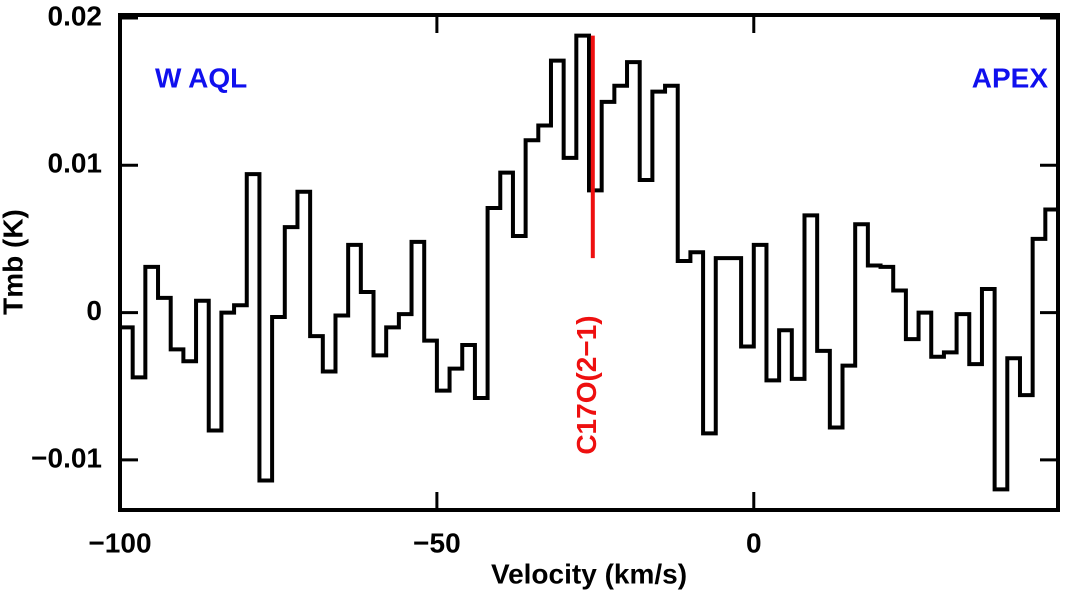 The height and width of the screenshot is (590, 1080). I want to click on y-tick-label: 0.02, so click(75, 15).